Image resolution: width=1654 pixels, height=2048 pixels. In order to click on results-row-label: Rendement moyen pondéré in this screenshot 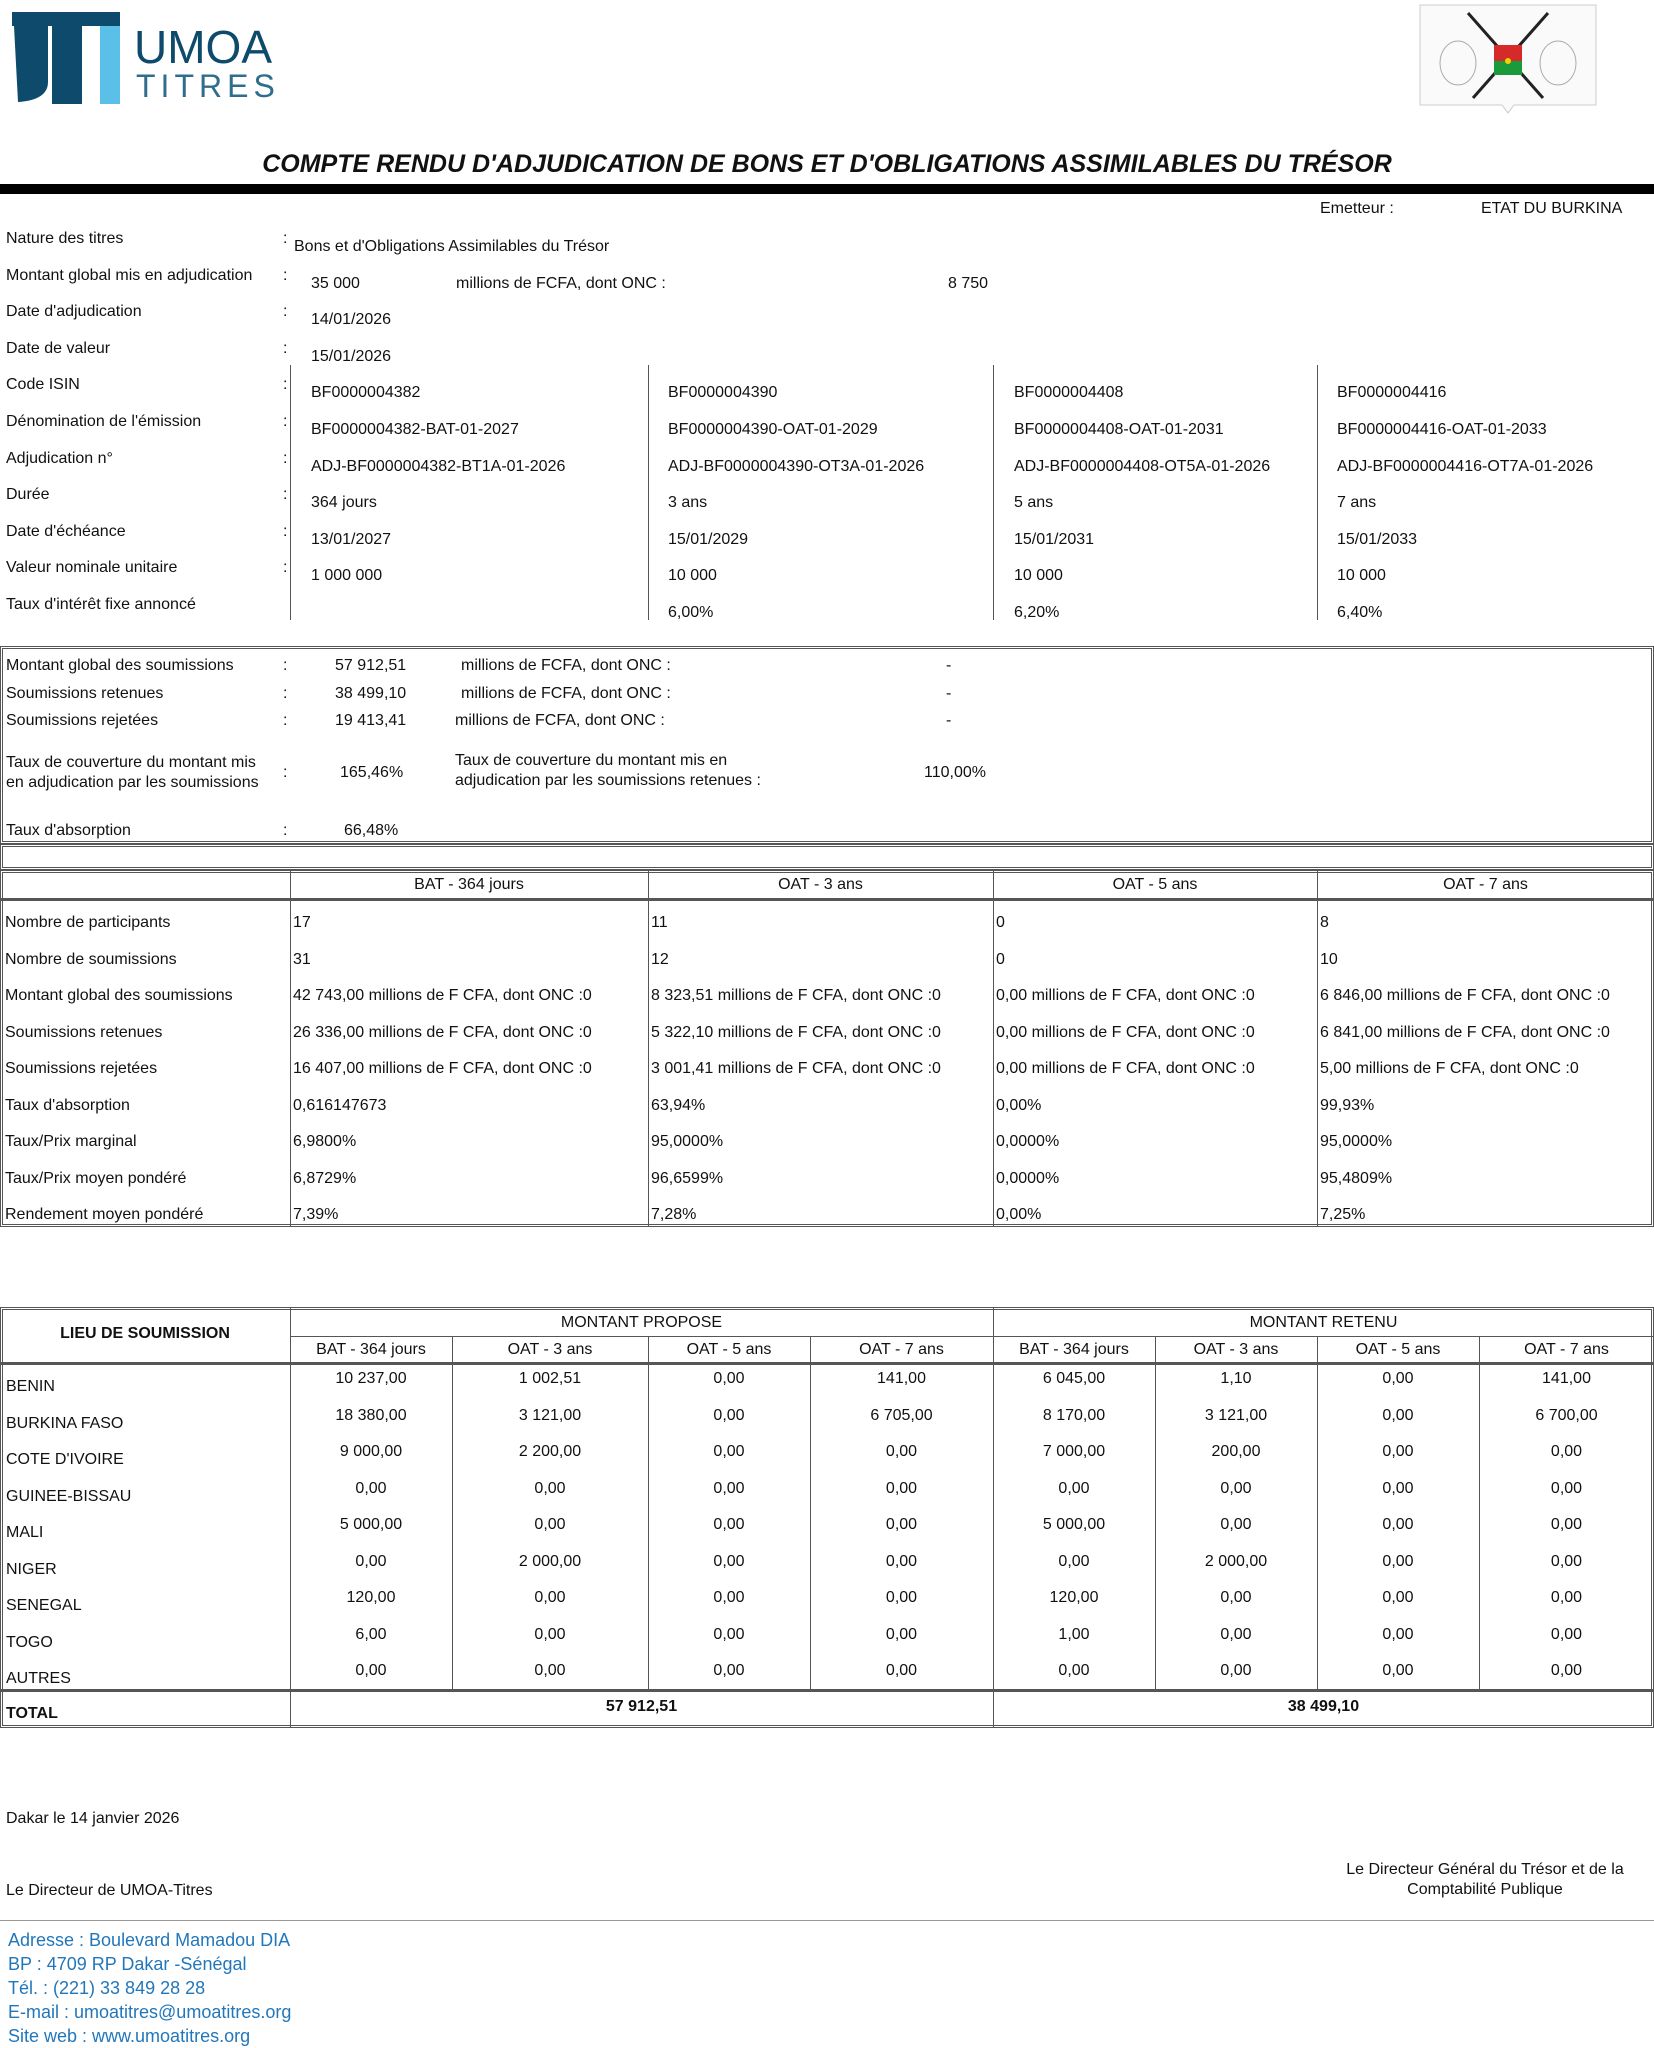, I will do `click(104, 1214)`.